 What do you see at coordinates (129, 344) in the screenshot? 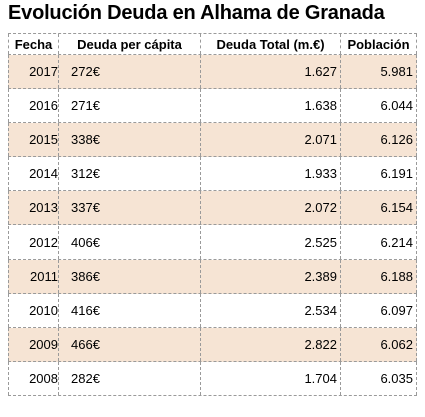
I see `table-cell: 466€` at bounding box center [129, 344].